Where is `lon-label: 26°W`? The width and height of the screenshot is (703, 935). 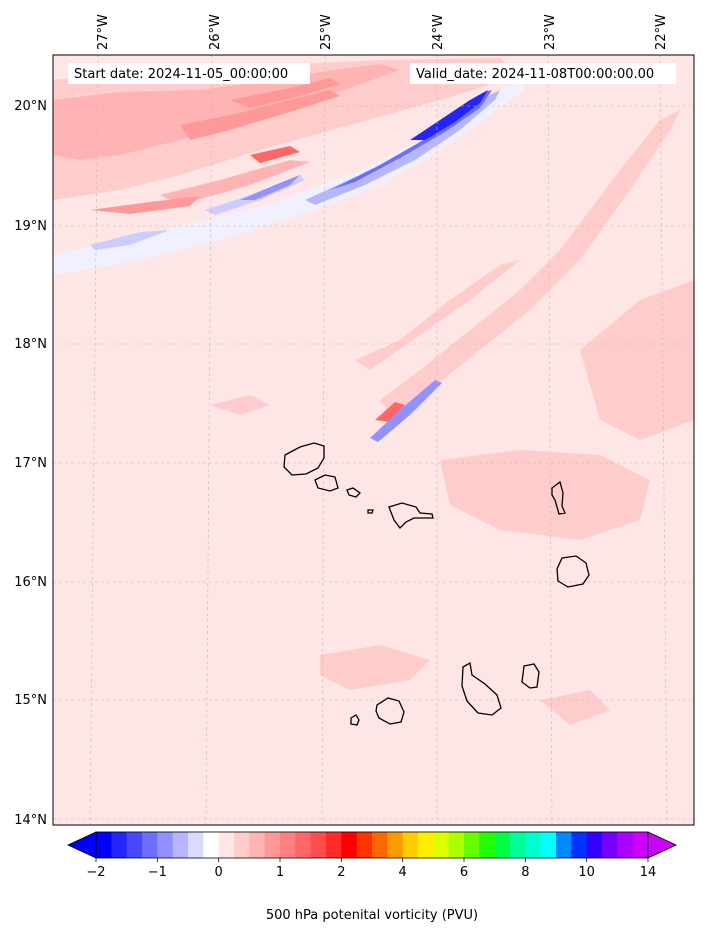 lon-label: 26°W is located at coordinates (215, 32).